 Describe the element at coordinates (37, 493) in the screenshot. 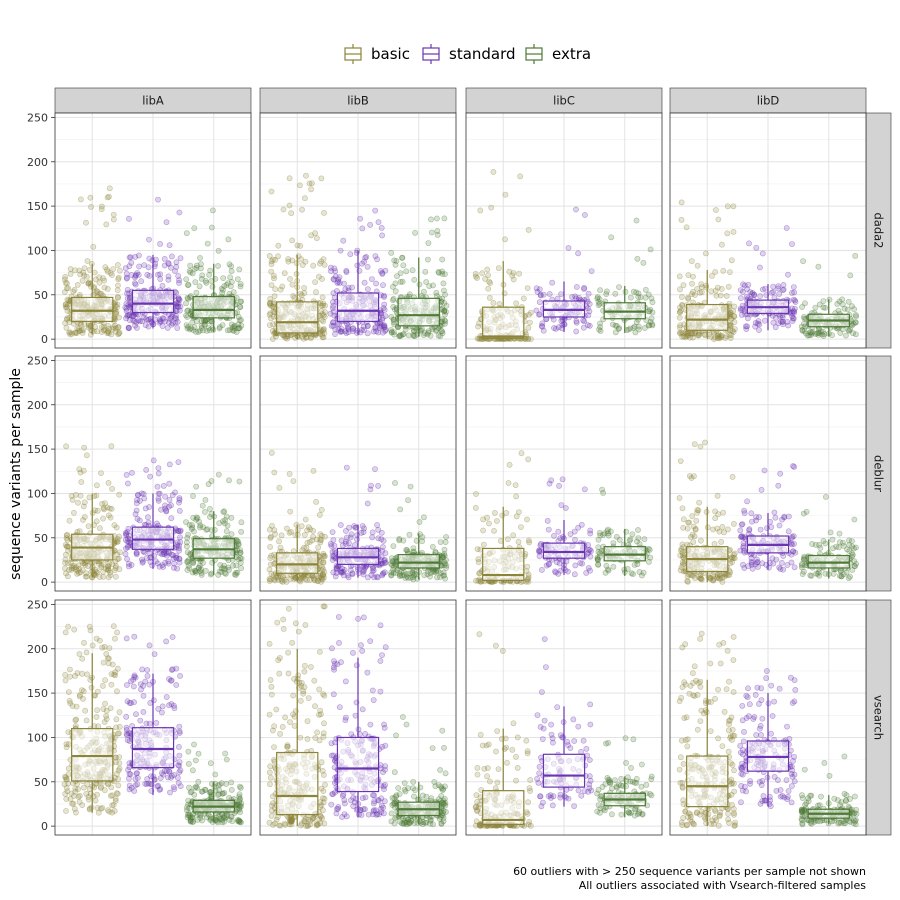

I see `y-tick-label: 100` at that location.